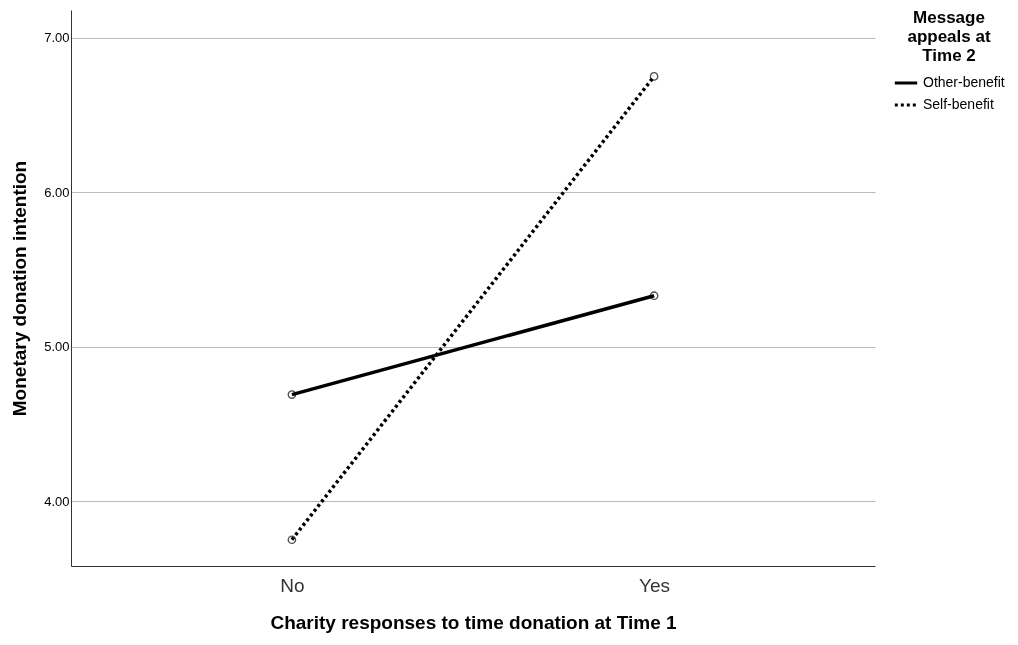  Describe the element at coordinates (57, 38) in the screenshot. I see `y-tick-label: 7.00` at that location.